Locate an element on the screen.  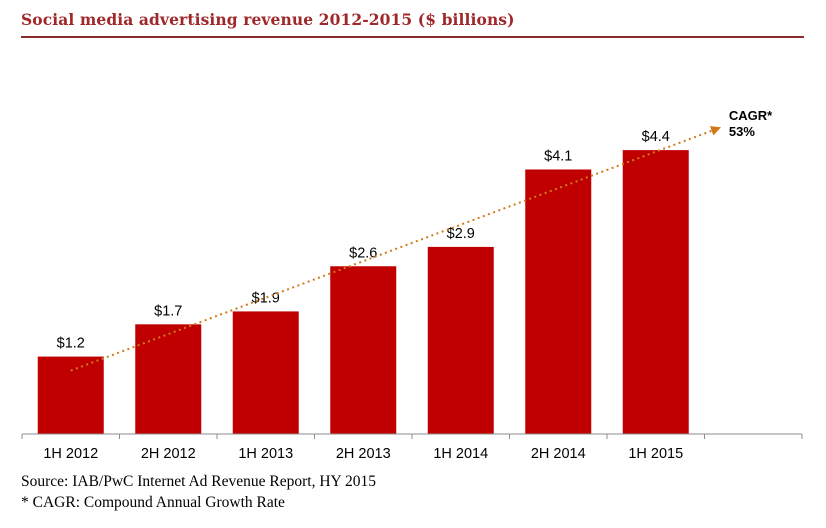
value-label: $2.9 is located at coordinates (461, 234).